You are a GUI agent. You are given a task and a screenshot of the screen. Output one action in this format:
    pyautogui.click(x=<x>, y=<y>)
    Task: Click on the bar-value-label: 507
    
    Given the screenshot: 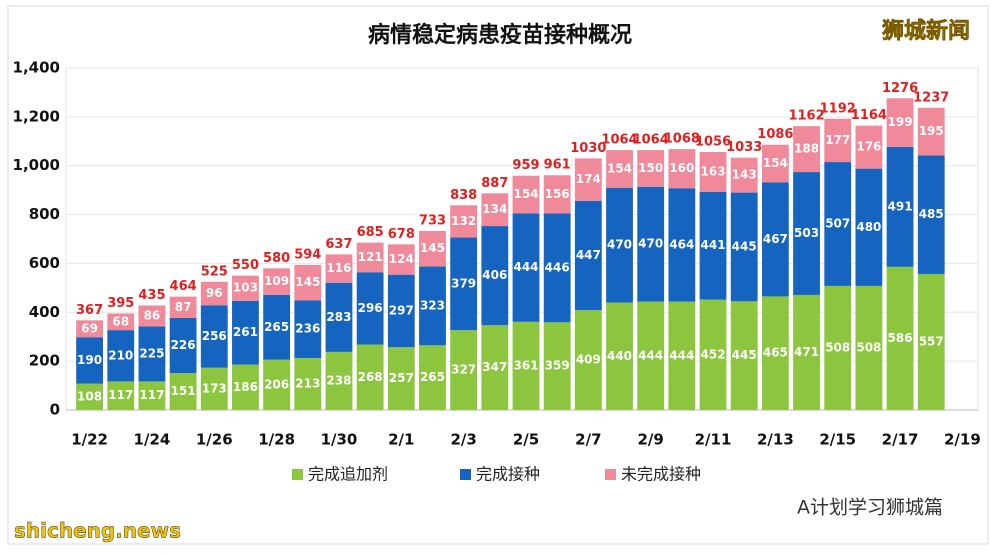 What is the action you would take?
    pyautogui.click(x=837, y=223)
    